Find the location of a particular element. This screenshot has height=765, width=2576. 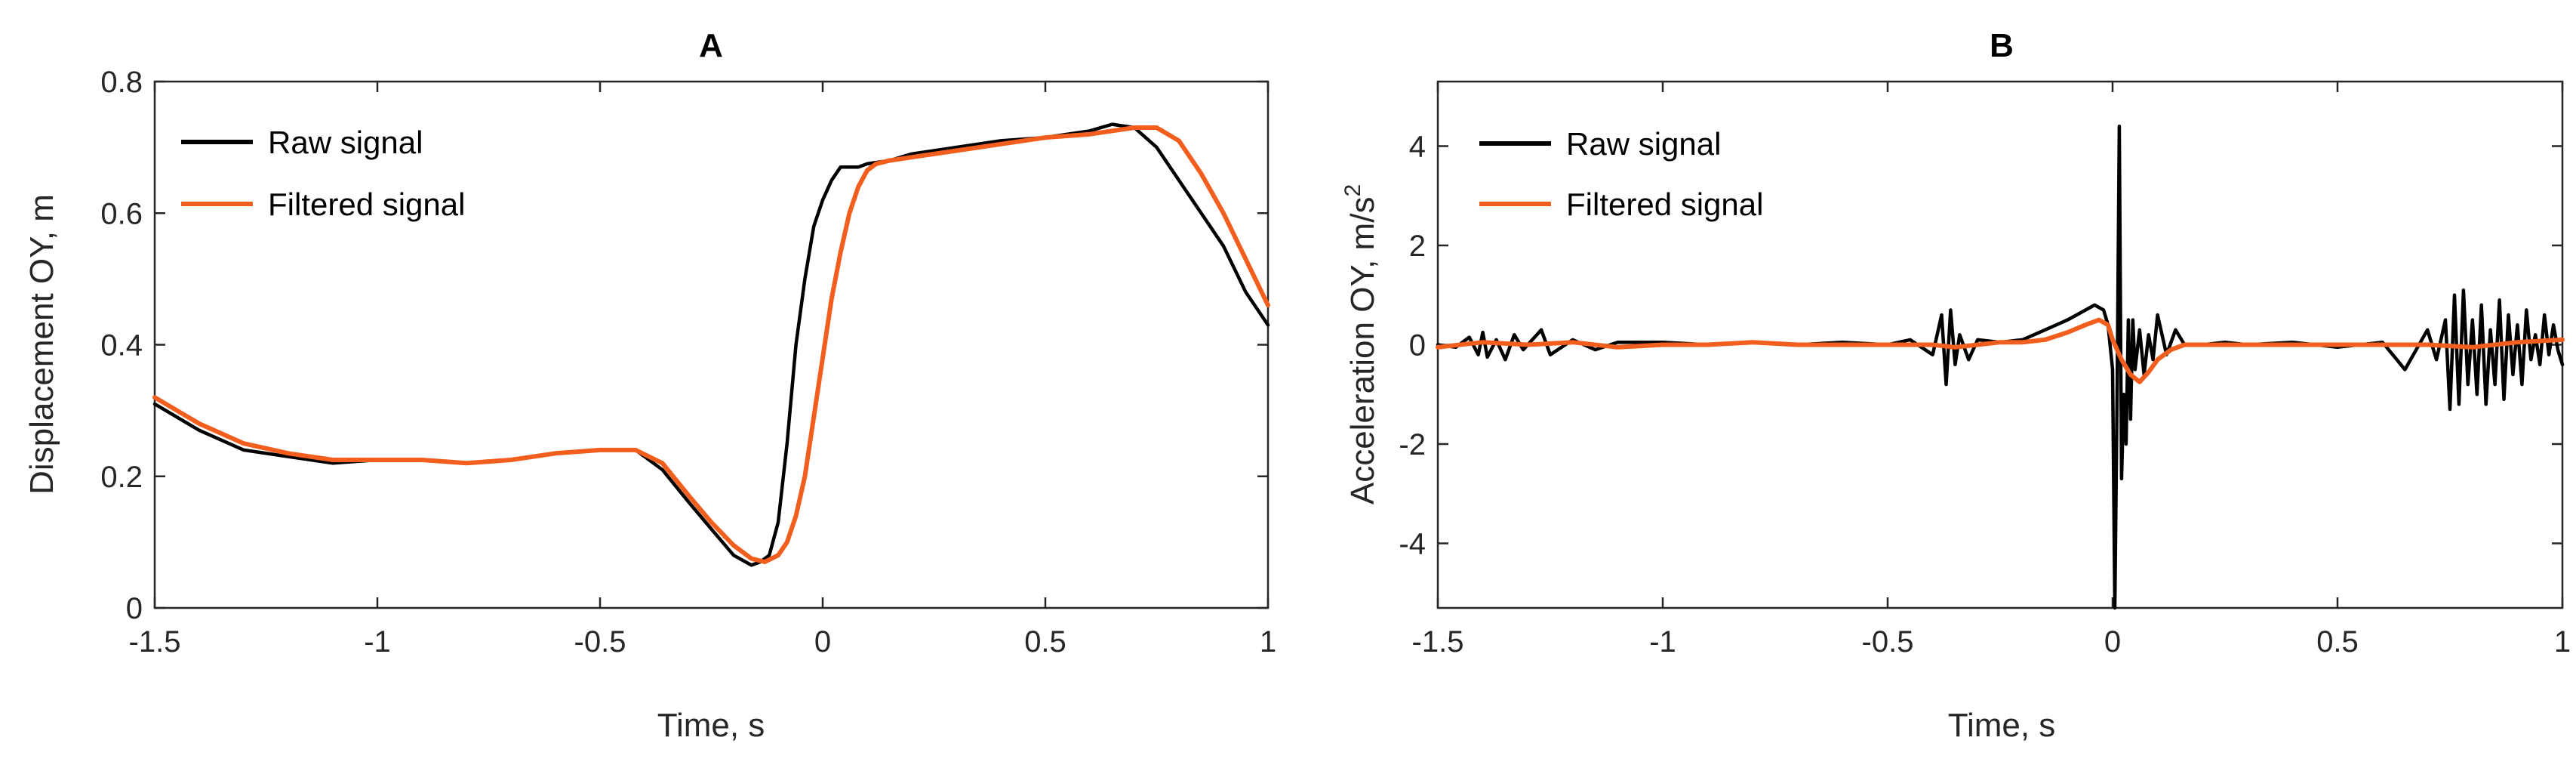

panel-a-y-tick-label: 0.4 is located at coordinates (121, 345).